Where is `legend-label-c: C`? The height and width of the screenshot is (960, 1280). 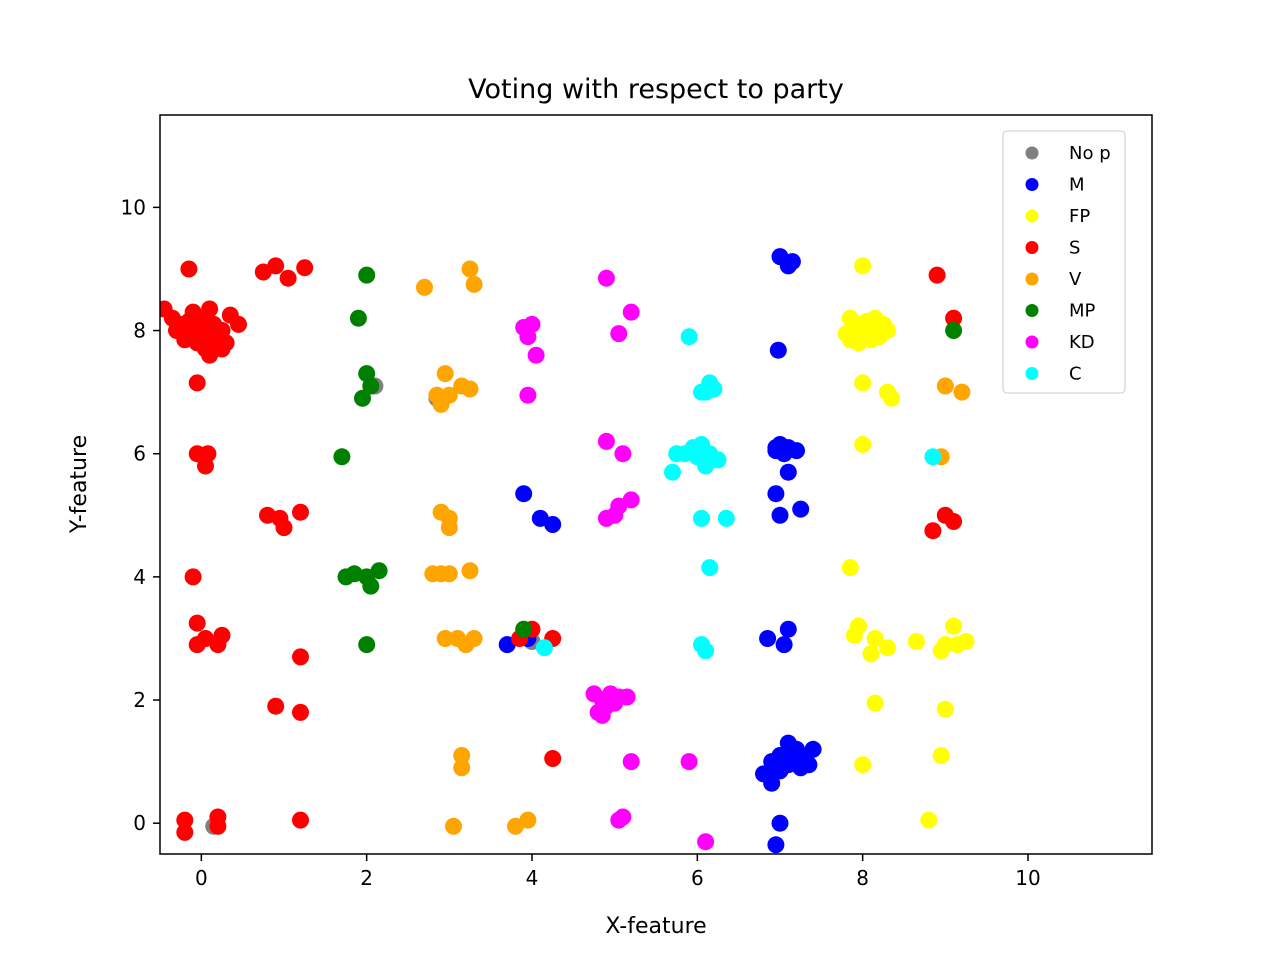 legend-label-c: C is located at coordinates (1075, 374).